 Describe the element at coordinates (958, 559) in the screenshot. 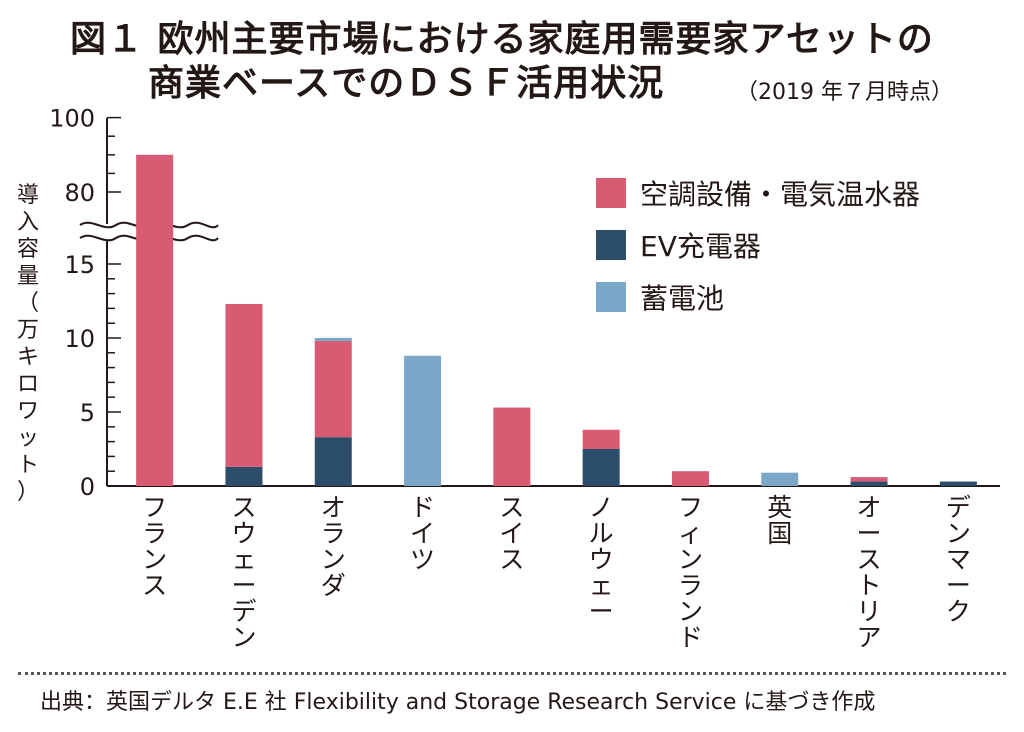

I see `x-category-label: マ` at that location.